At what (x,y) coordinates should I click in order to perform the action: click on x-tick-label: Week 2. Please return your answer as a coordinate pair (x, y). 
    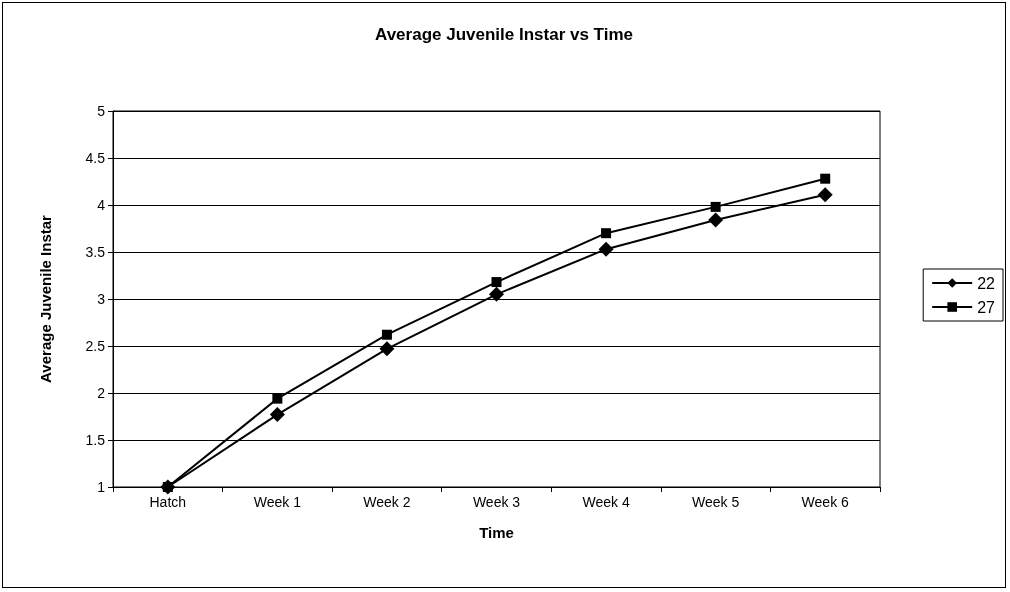
    Looking at the image, I should click on (387, 502).